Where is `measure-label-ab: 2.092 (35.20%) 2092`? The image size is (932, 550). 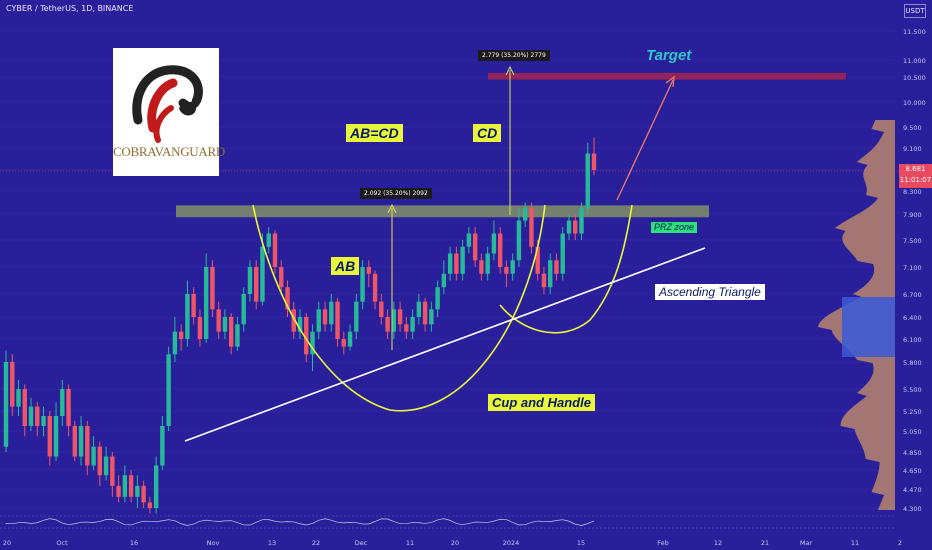
measure-label-ab: 2.092 (35.20%) 2092 is located at coordinates (396, 193).